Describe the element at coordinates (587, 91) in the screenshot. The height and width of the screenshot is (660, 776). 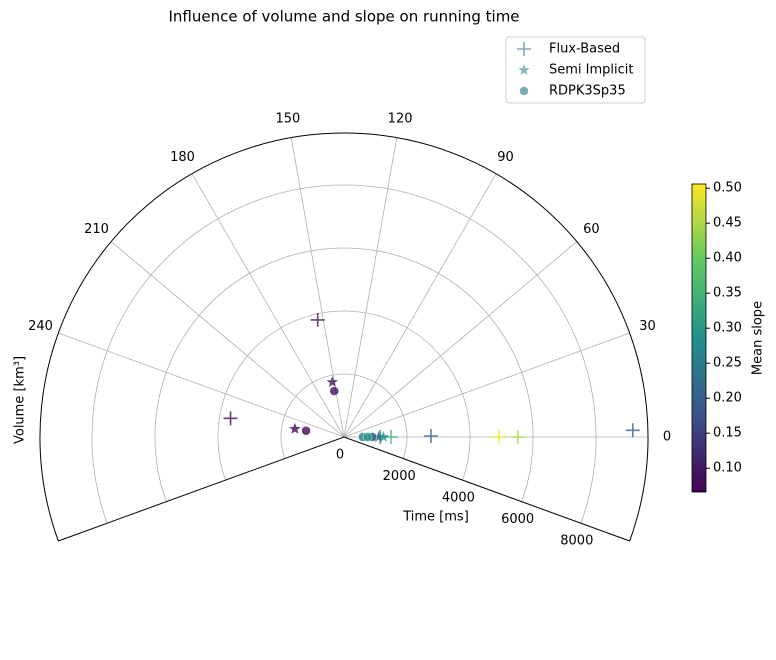
I see `legend-label: RDPK3Sp35` at that location.